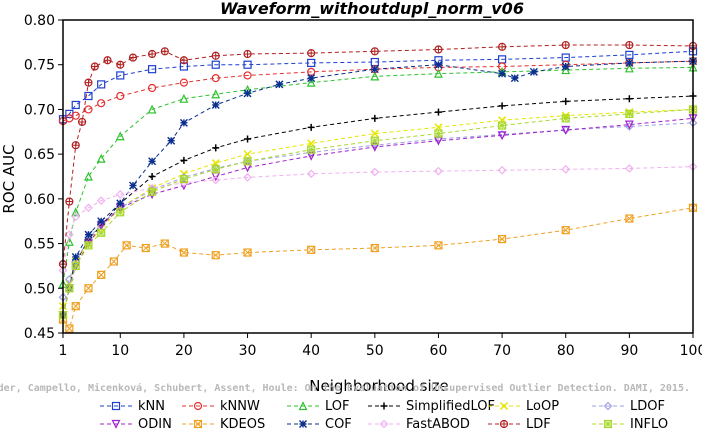 This screenshot has width=702, height=434. What do you see at coordinates (9, 178) in the screenshot?
I see `y-axis-title: ROC AUC` at bounding box center [9, 178].